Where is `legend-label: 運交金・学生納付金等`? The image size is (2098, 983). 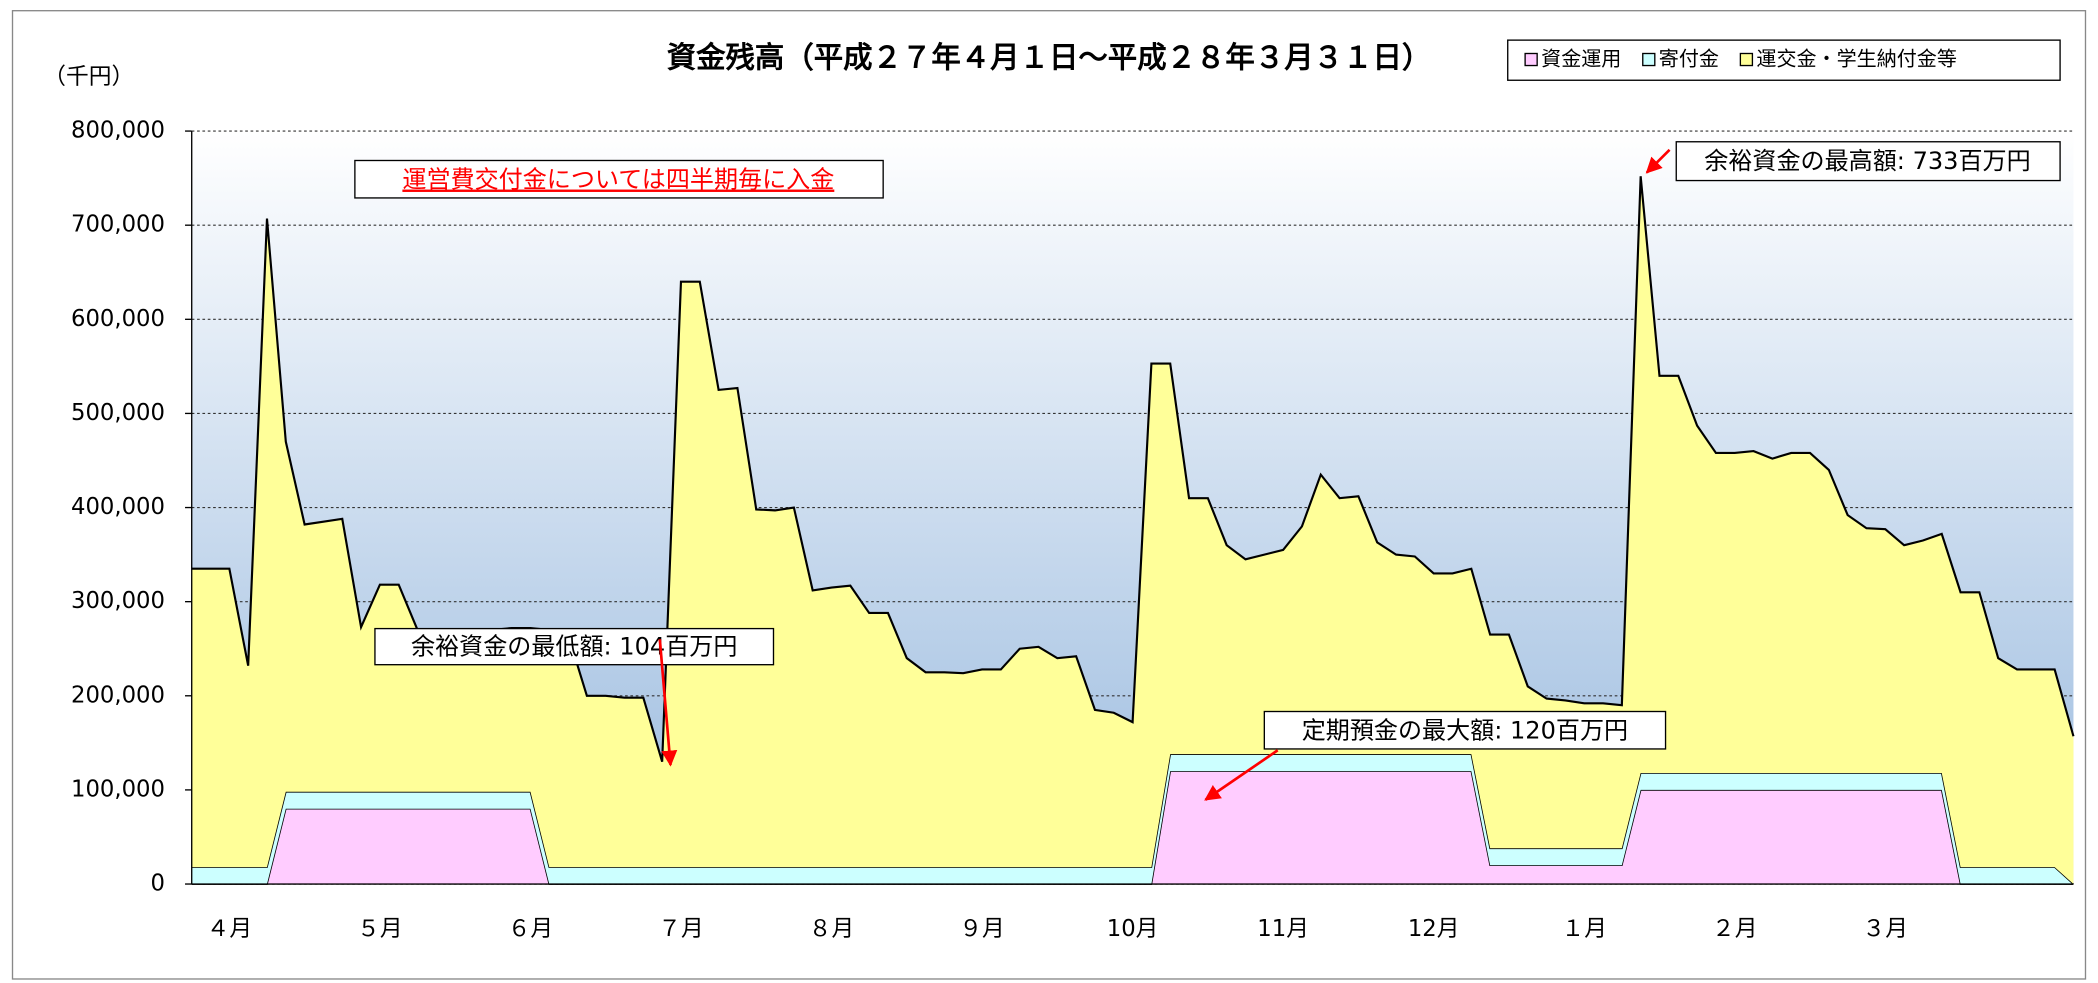 legend-label: 運交金・学生納付金等 is located at coordinates (1856, 59).